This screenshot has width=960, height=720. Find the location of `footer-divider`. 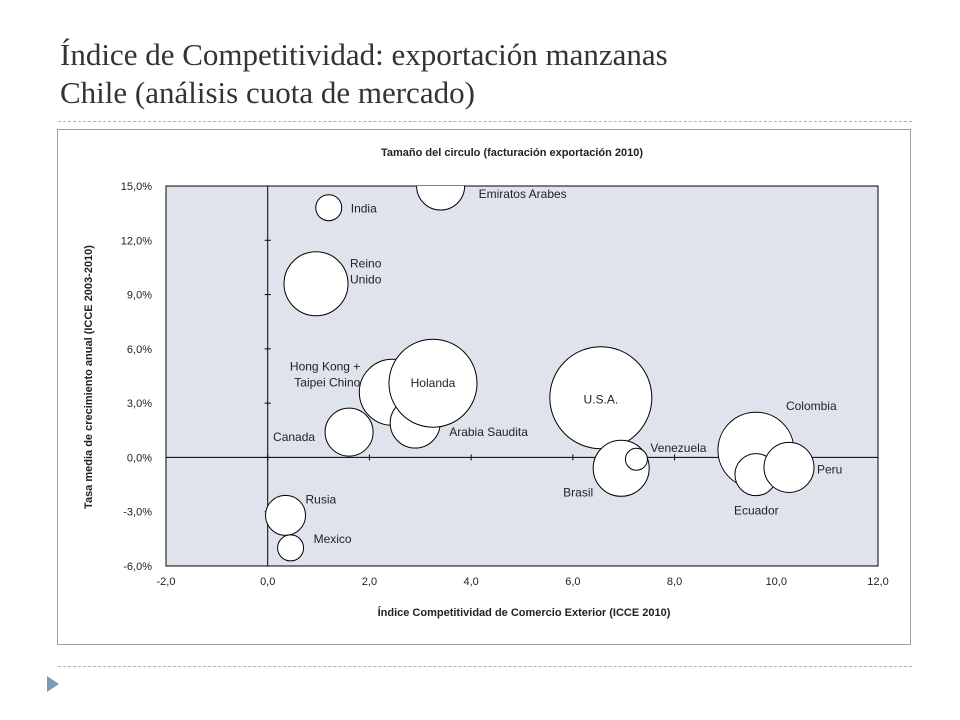

footer-divider is located at coordinates (485, 666).